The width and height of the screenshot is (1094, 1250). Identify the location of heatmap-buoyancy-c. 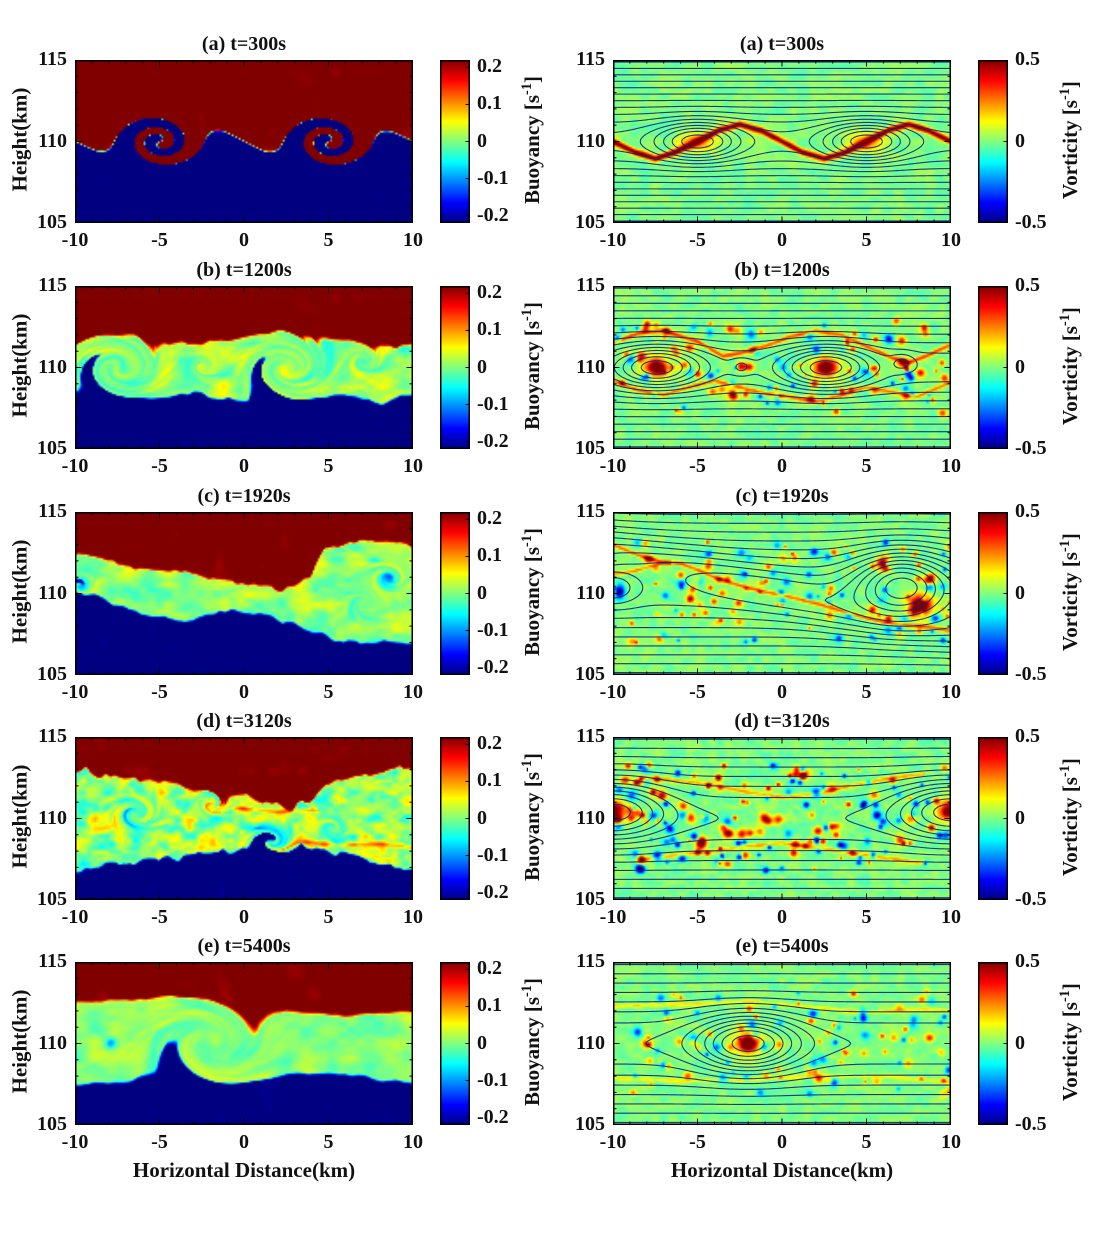
(244, 593).